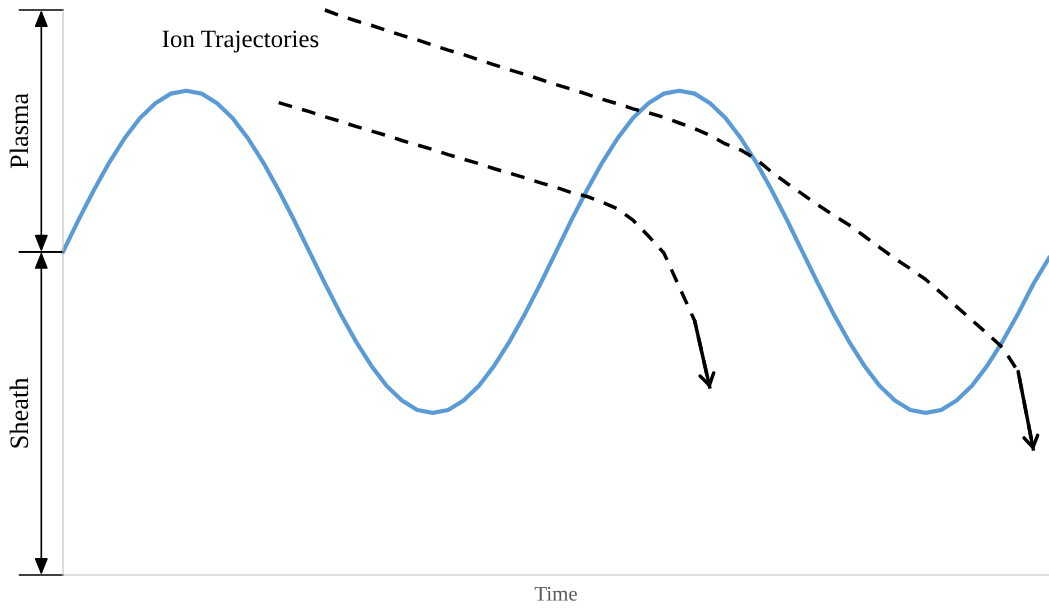  I want to click on x-axis-title: Time, so click(555, 593).